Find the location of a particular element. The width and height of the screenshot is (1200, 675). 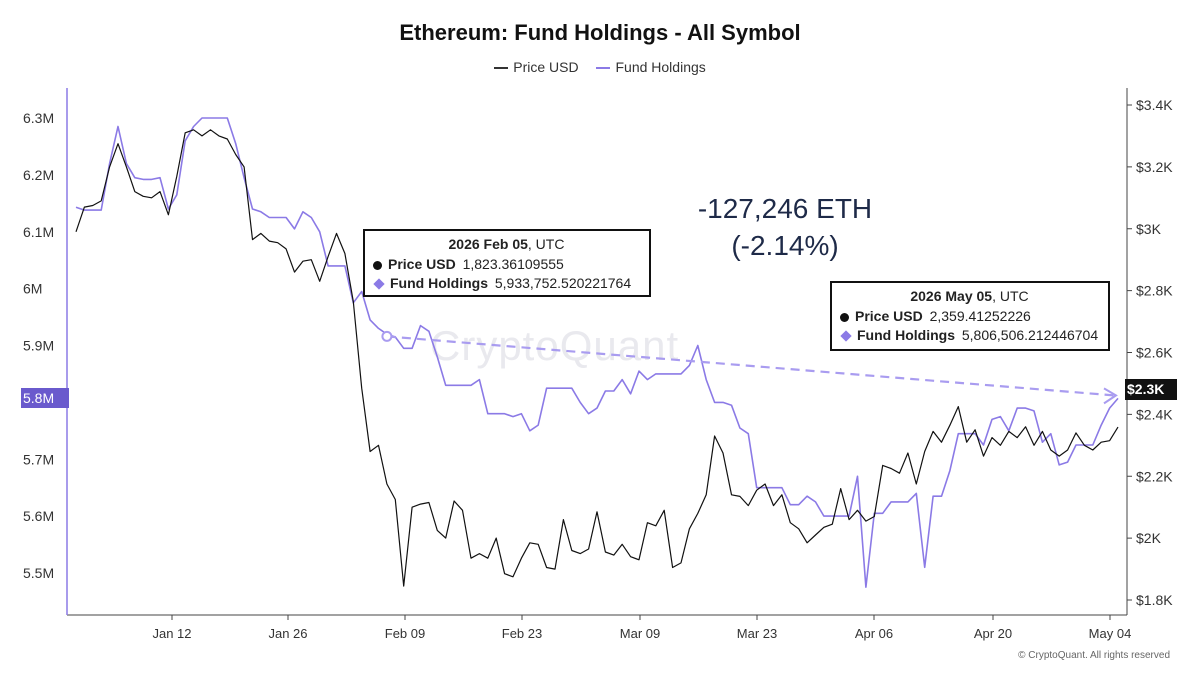

x-tick-label: Feb 09 is located at coordinates (405, 633).